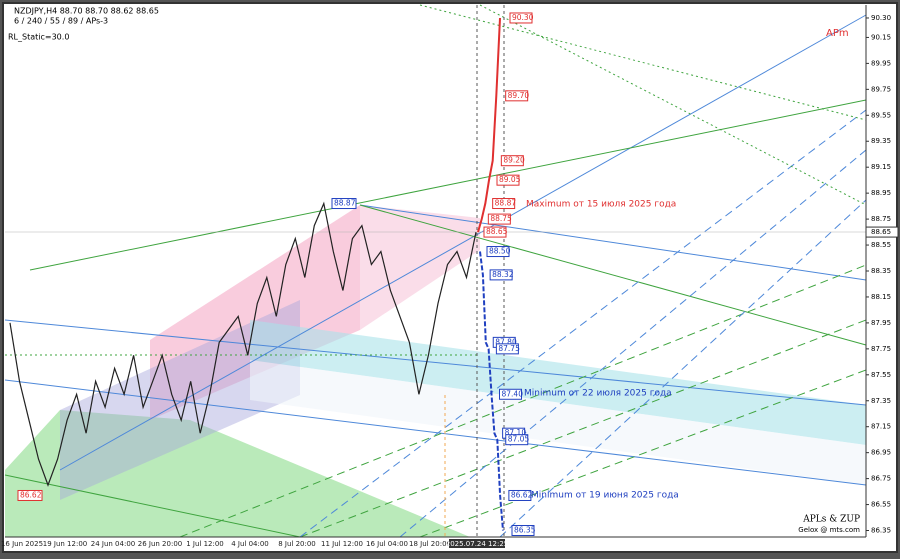 Image resolution: width=900 pixels, height=559 pixels. Describe the element at coordinates (881, 245) in the screenshot. I see `y-tick-label: 88.55` at that location.